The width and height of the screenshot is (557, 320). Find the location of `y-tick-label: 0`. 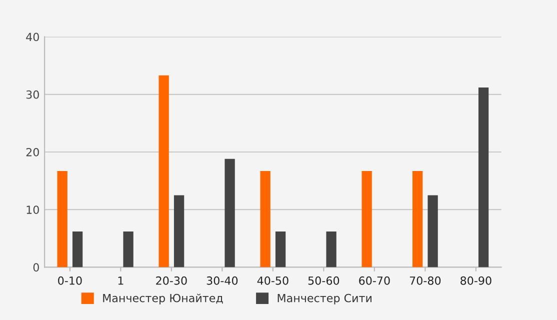

y-tick-label: 0 is located at coordinates (36, 267).